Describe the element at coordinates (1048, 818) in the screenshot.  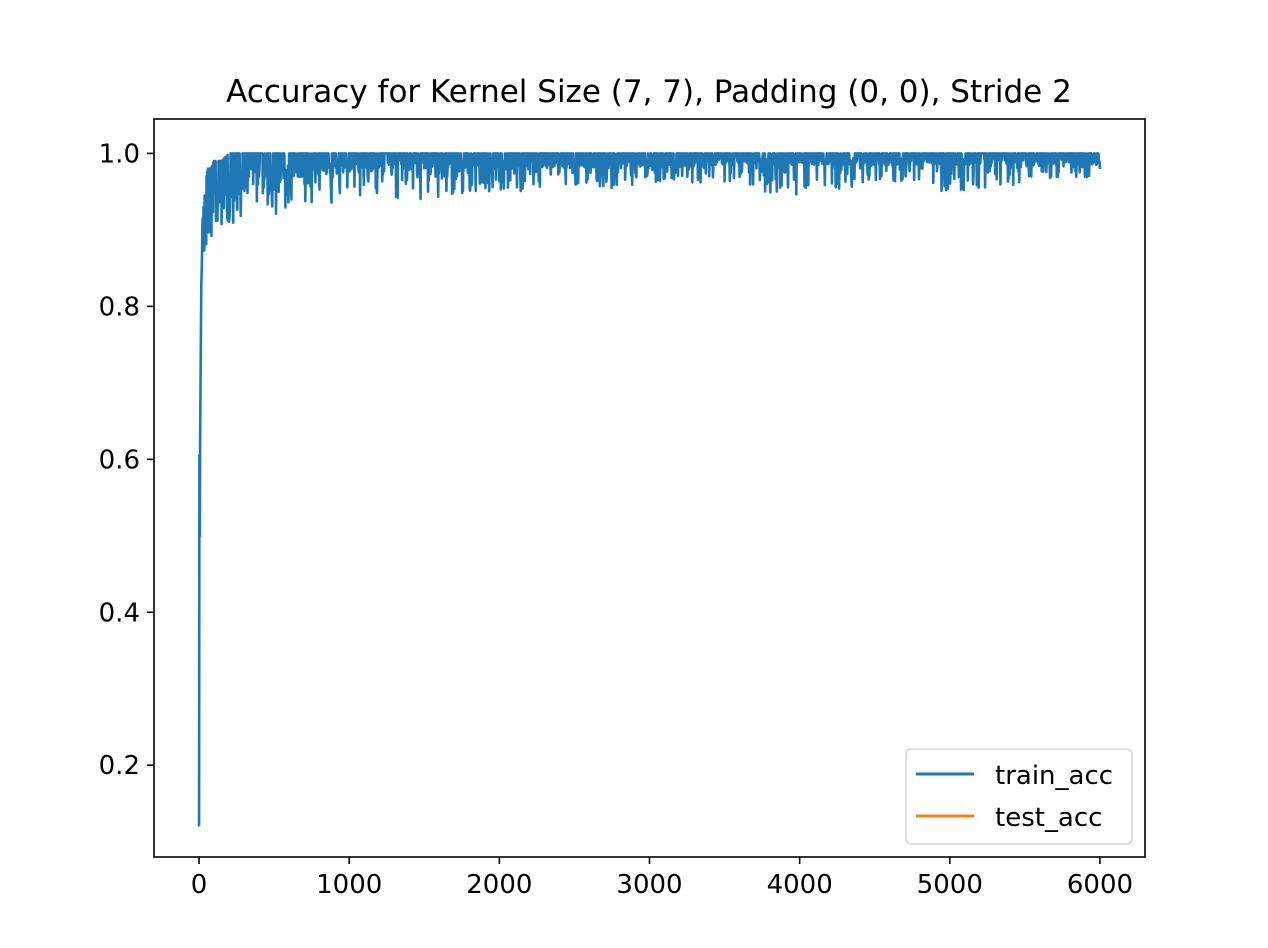
I see `legend-label-test-acc: test_acc` at that location.